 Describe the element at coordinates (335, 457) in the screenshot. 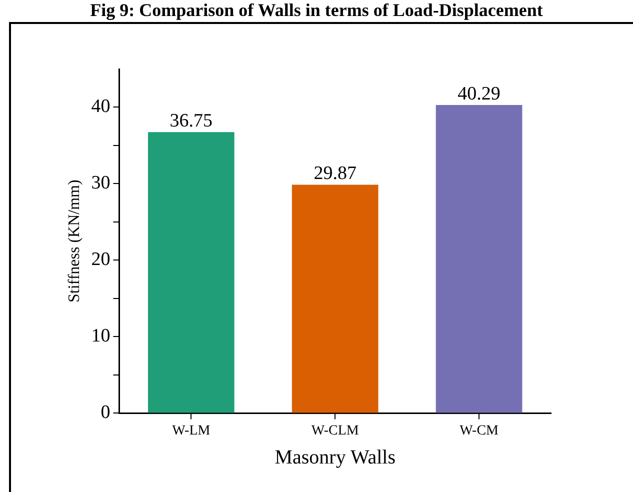

I see `x-axis-title: Masonry Walls` at that location.